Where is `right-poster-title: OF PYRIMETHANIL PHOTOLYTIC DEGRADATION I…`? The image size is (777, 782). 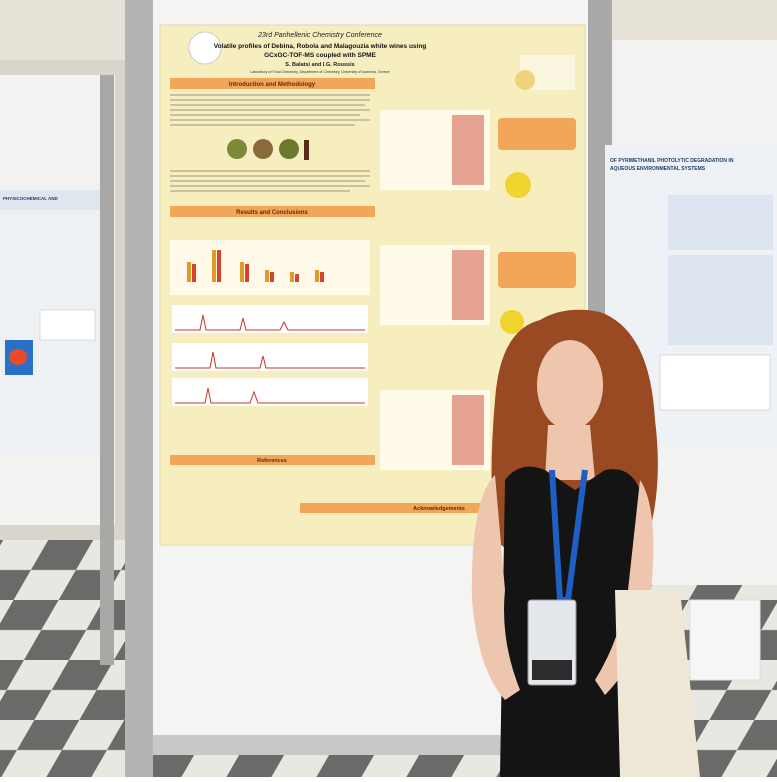
right-poster-title: OF PYRIMETHANIL PHOTOLYTIC DEGRADATION I… is located at coordinates (672, 161).